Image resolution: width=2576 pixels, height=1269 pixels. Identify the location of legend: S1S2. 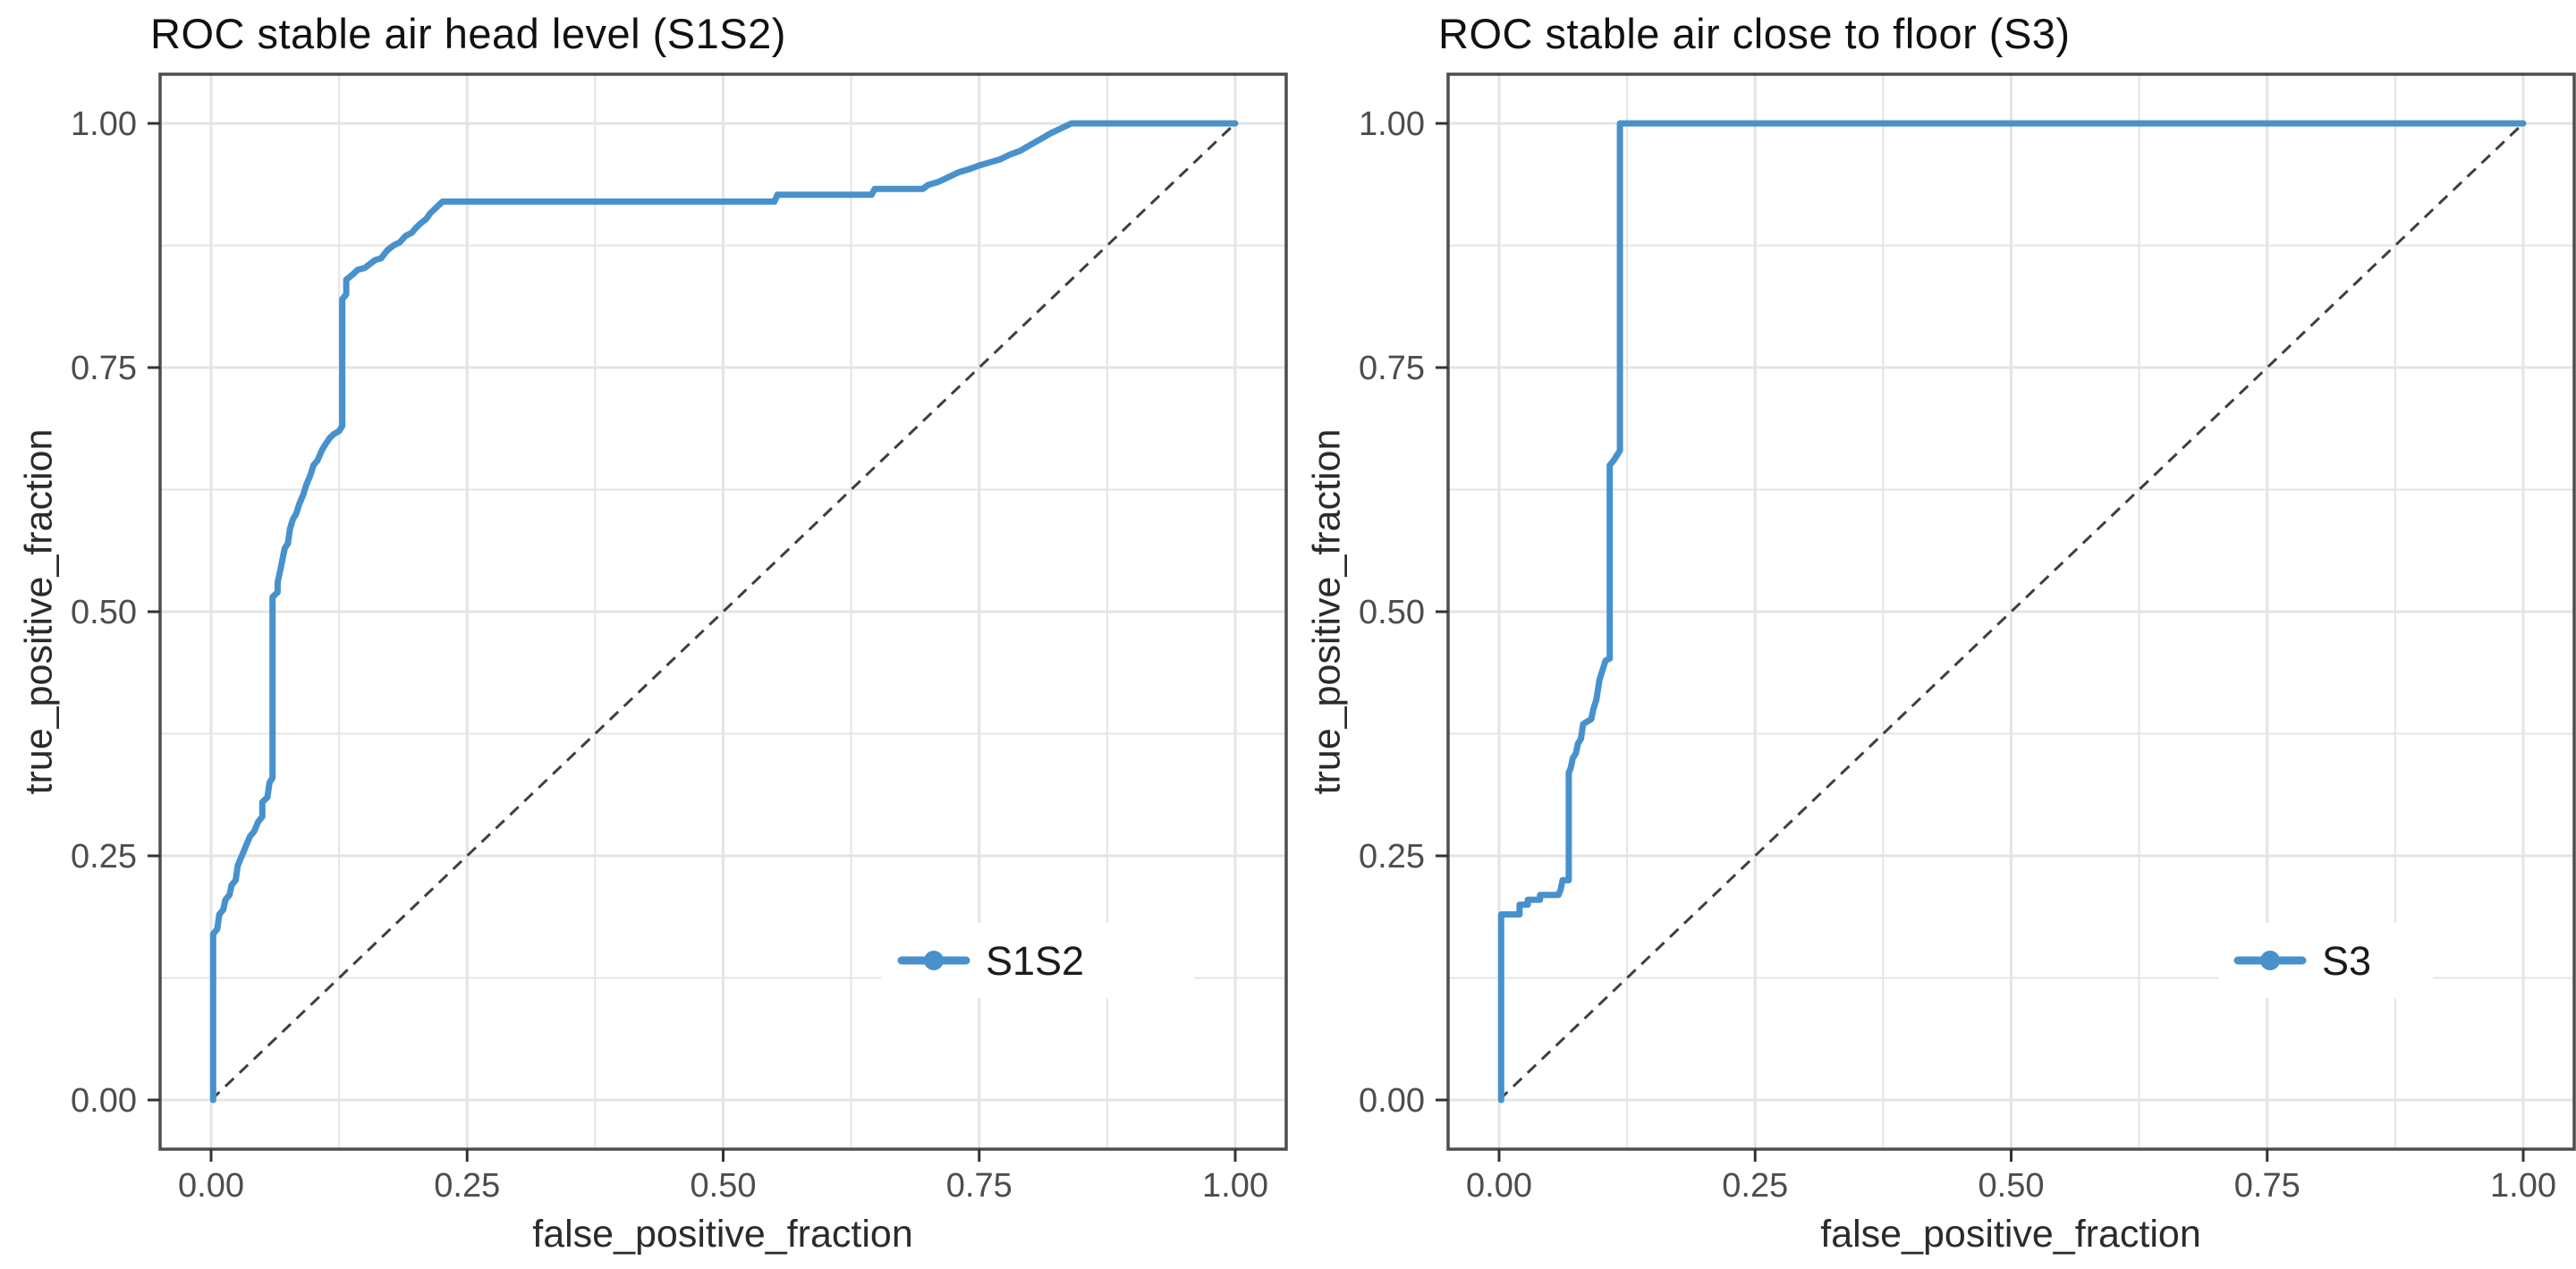
(1037, 960).